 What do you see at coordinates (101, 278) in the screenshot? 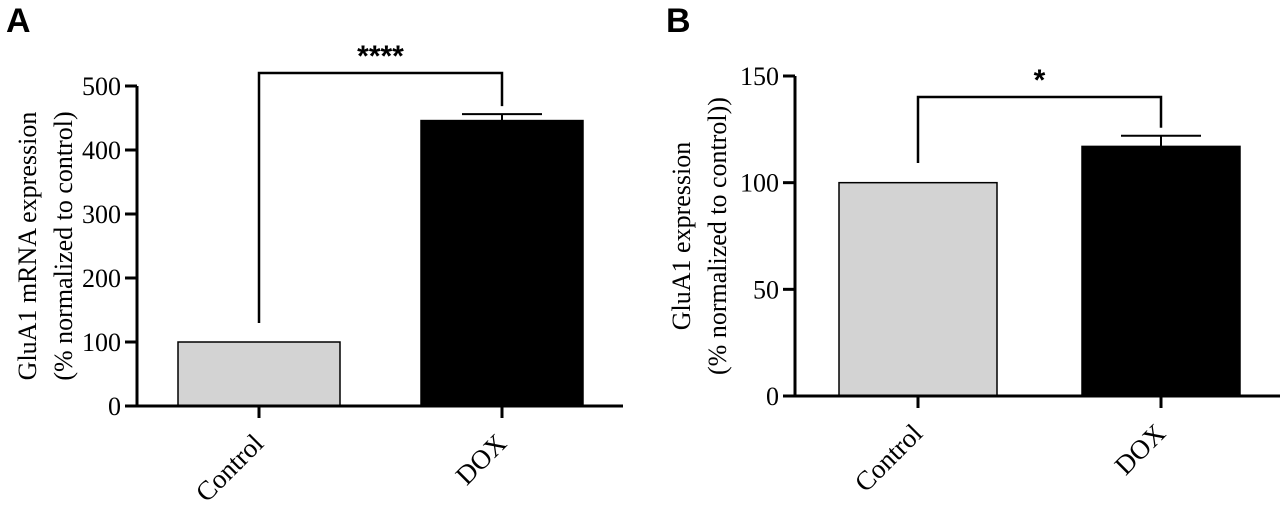
I see `y-tick-label: 200` at bounding box center [101, 278].